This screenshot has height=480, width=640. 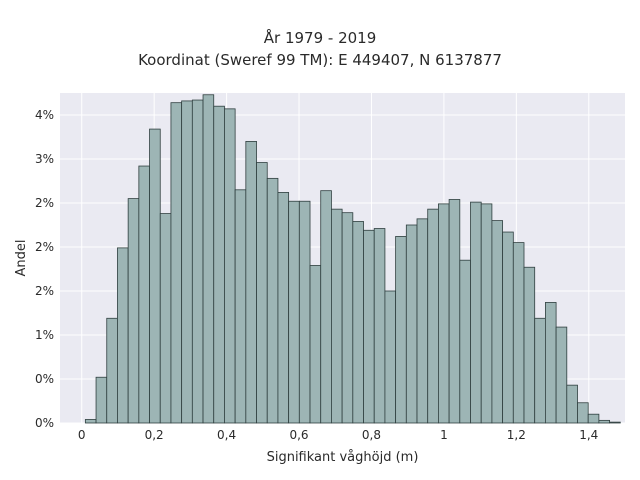 I want to click on x-tick-label: 0,4, so click(x=226, y=435).